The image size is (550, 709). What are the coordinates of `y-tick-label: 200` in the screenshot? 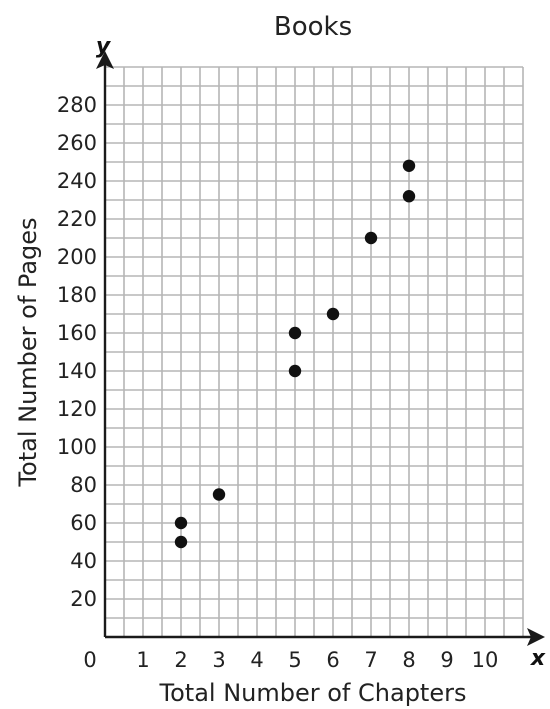 It's located at (77, 257).